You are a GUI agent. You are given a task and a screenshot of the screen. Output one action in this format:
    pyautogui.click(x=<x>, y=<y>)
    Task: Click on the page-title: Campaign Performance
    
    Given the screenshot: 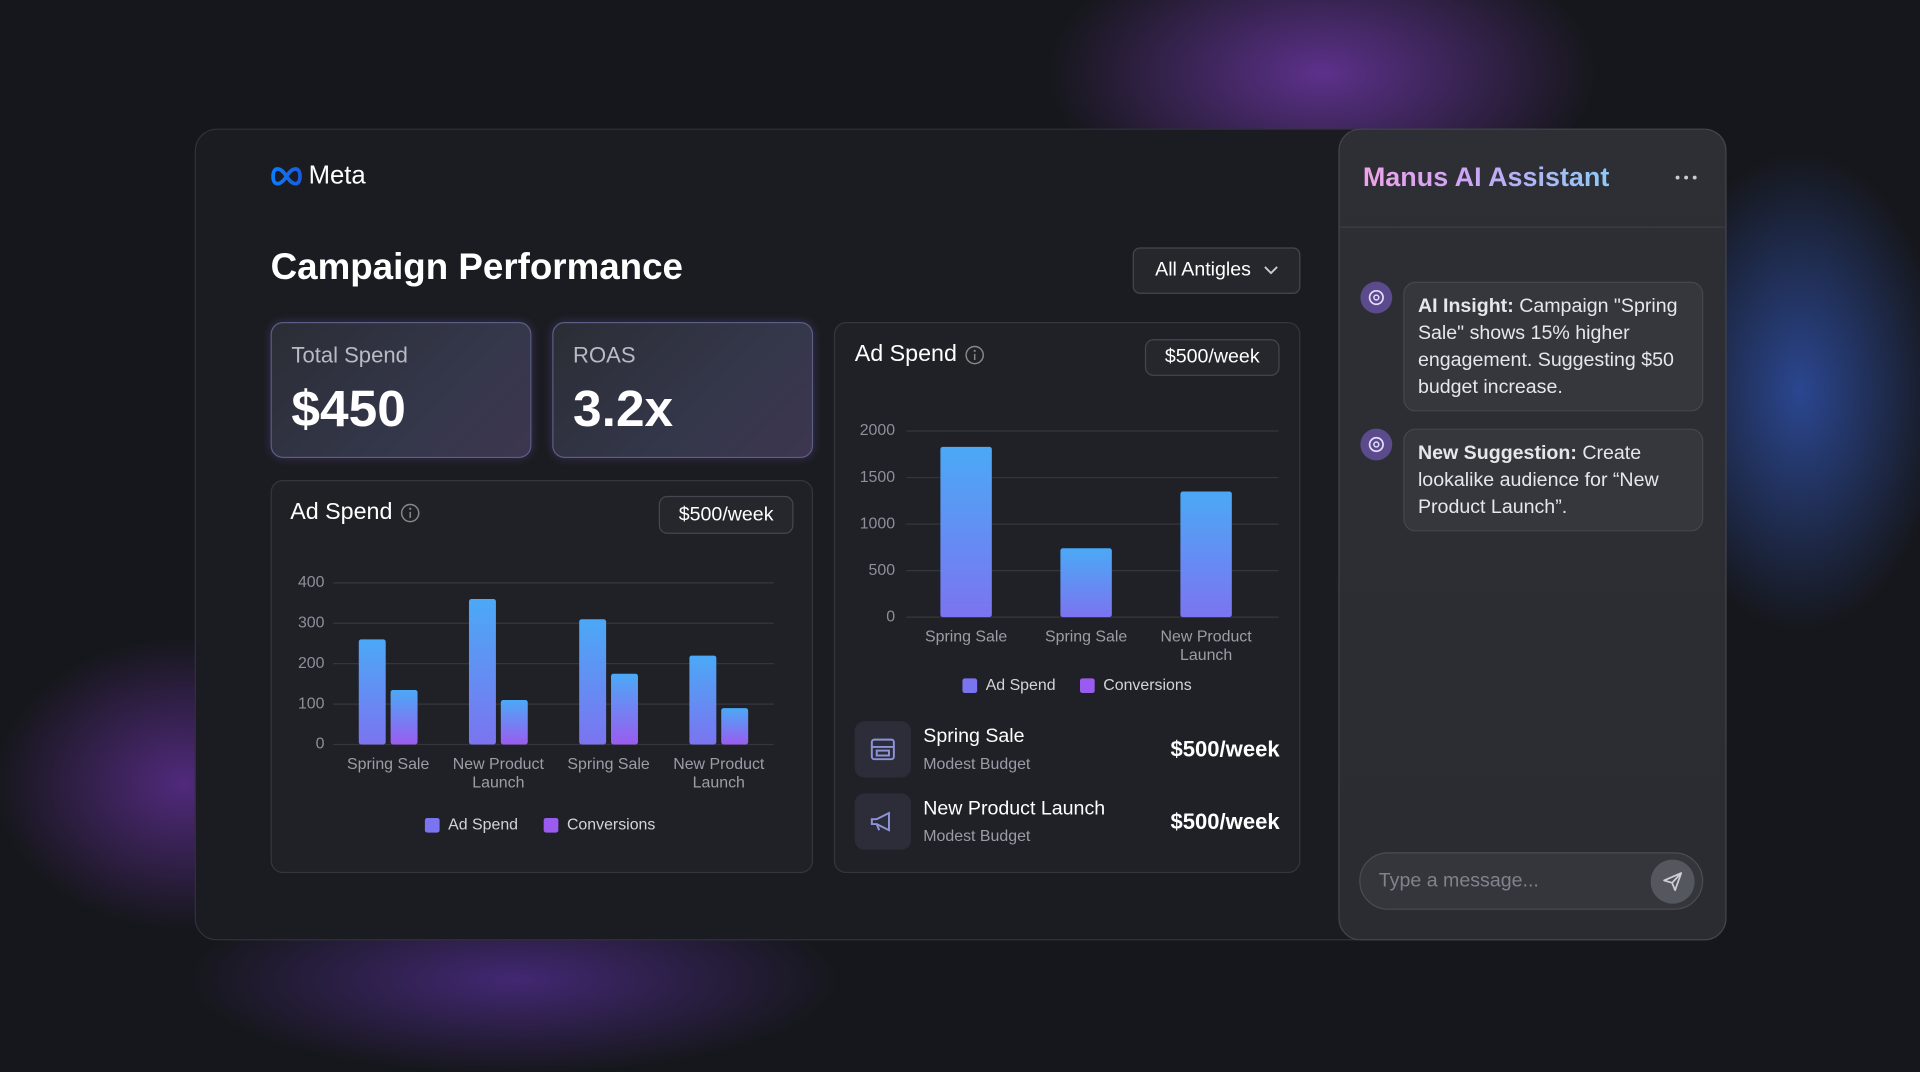 What is the action you would take?
    pyautogui.click(x=476, y=267)
    